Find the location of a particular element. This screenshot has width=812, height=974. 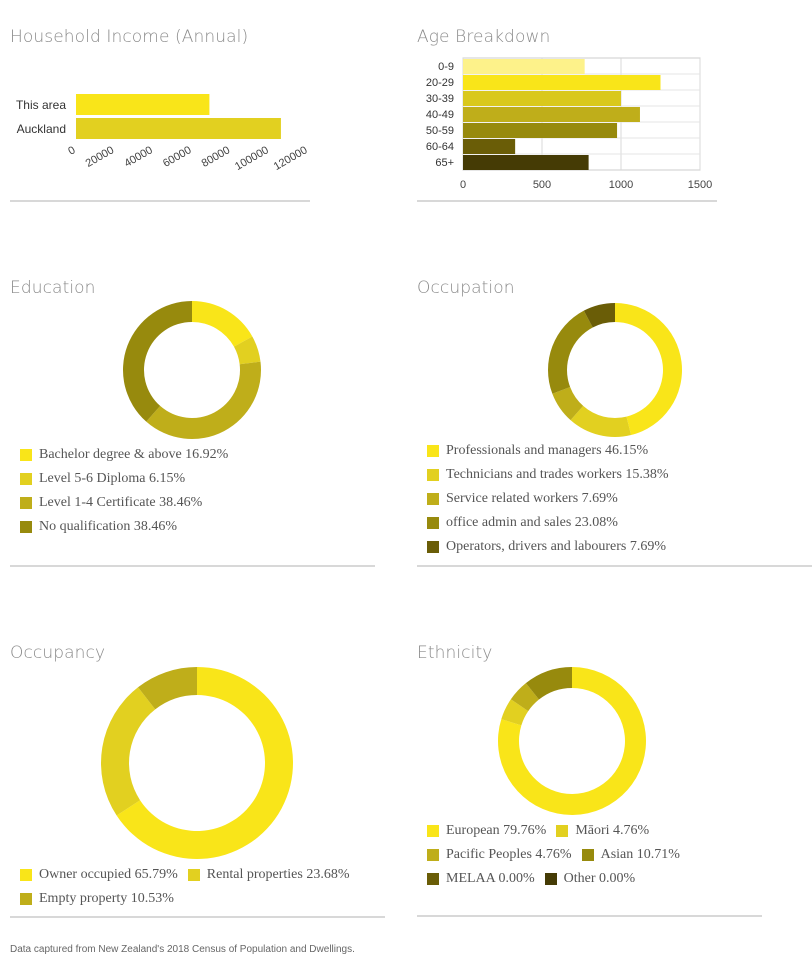

age-x-tick: 500 is located at coordinates (542, 185).